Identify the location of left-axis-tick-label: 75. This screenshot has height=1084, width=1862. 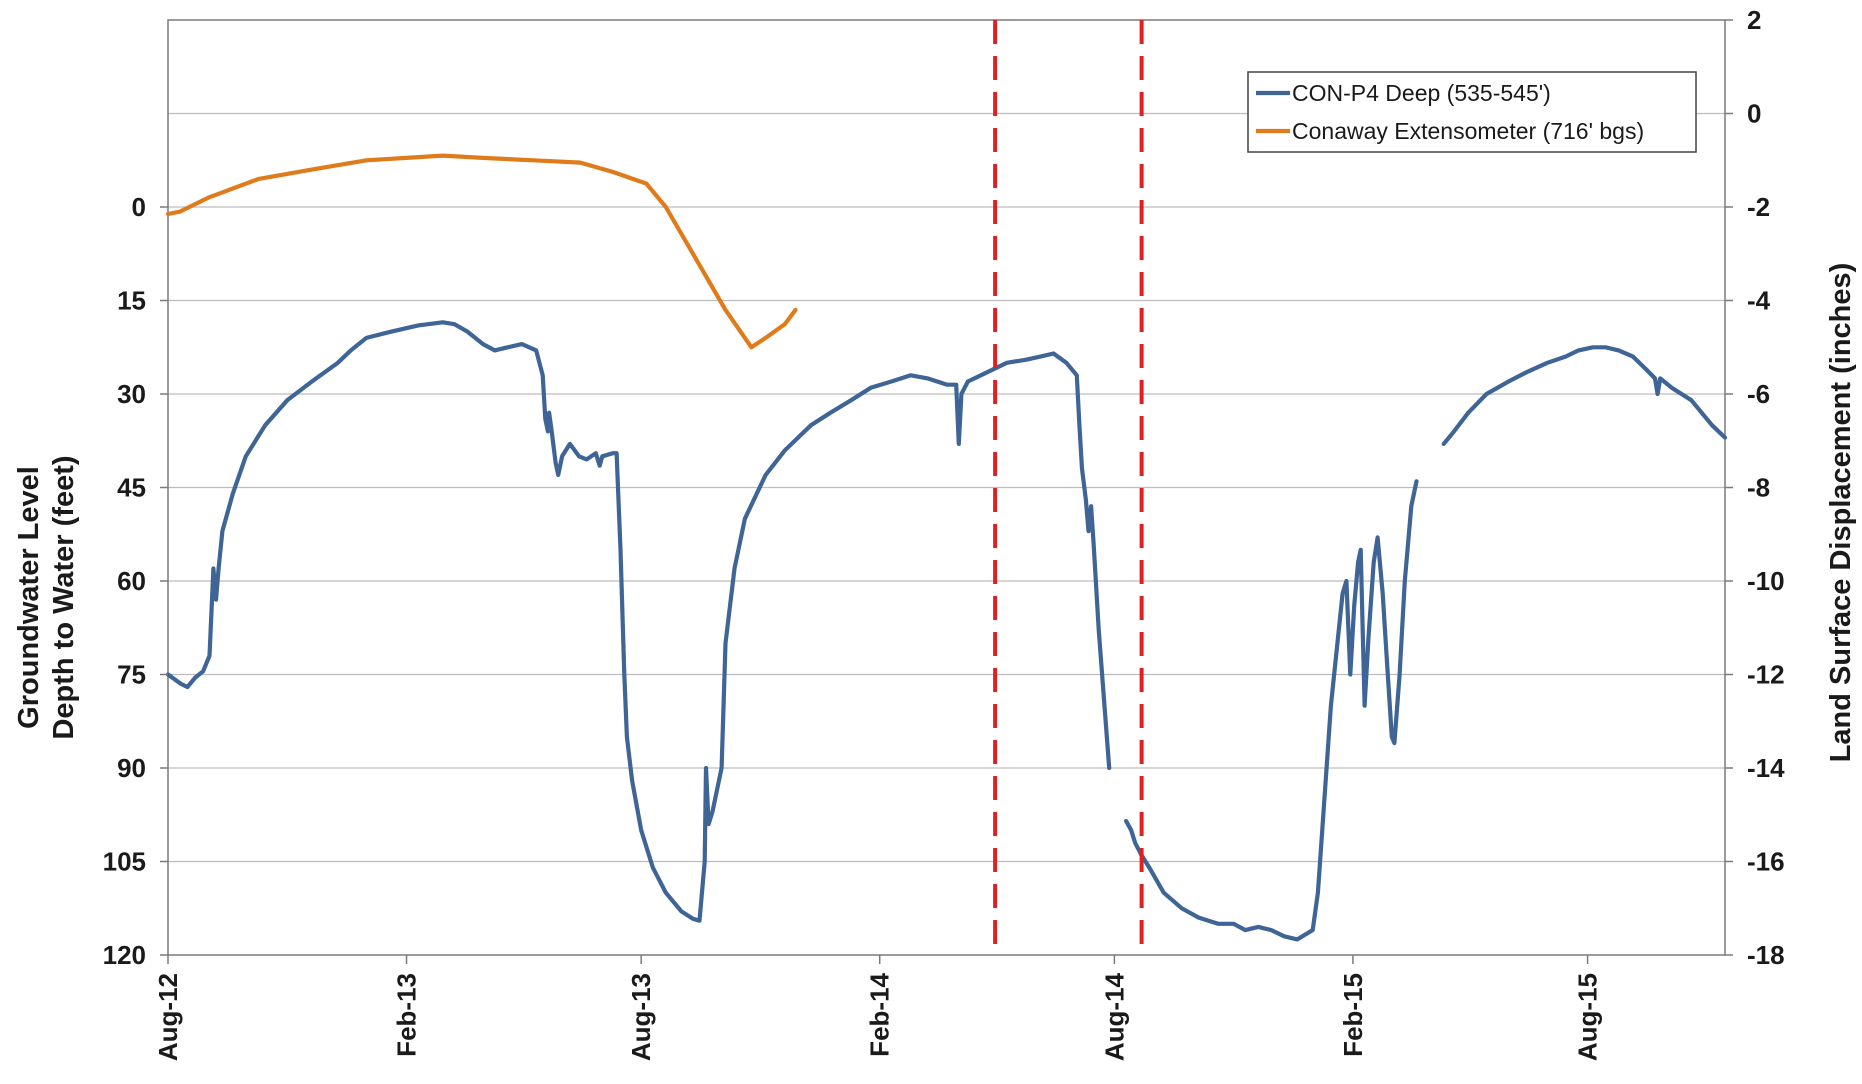
(131, 675).